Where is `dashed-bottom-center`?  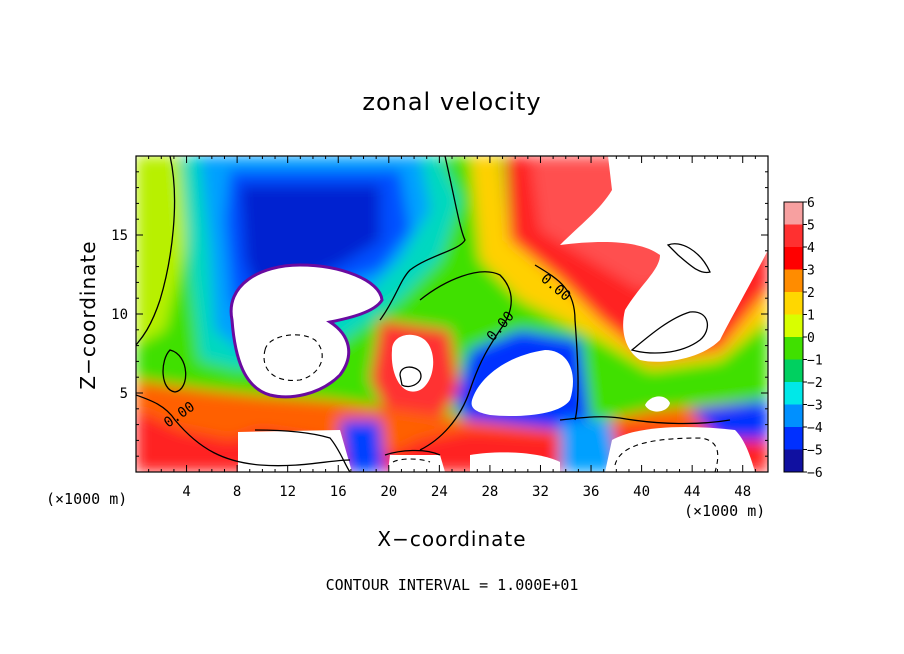 dashed-bottom-center is located at coordinates (411, 460).